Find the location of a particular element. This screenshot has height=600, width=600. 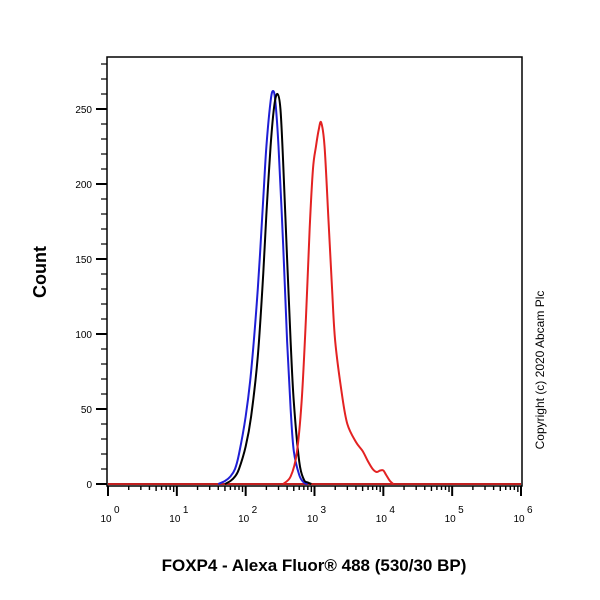

x-tick-exponent: 4 is located at coordinates (392, 510).